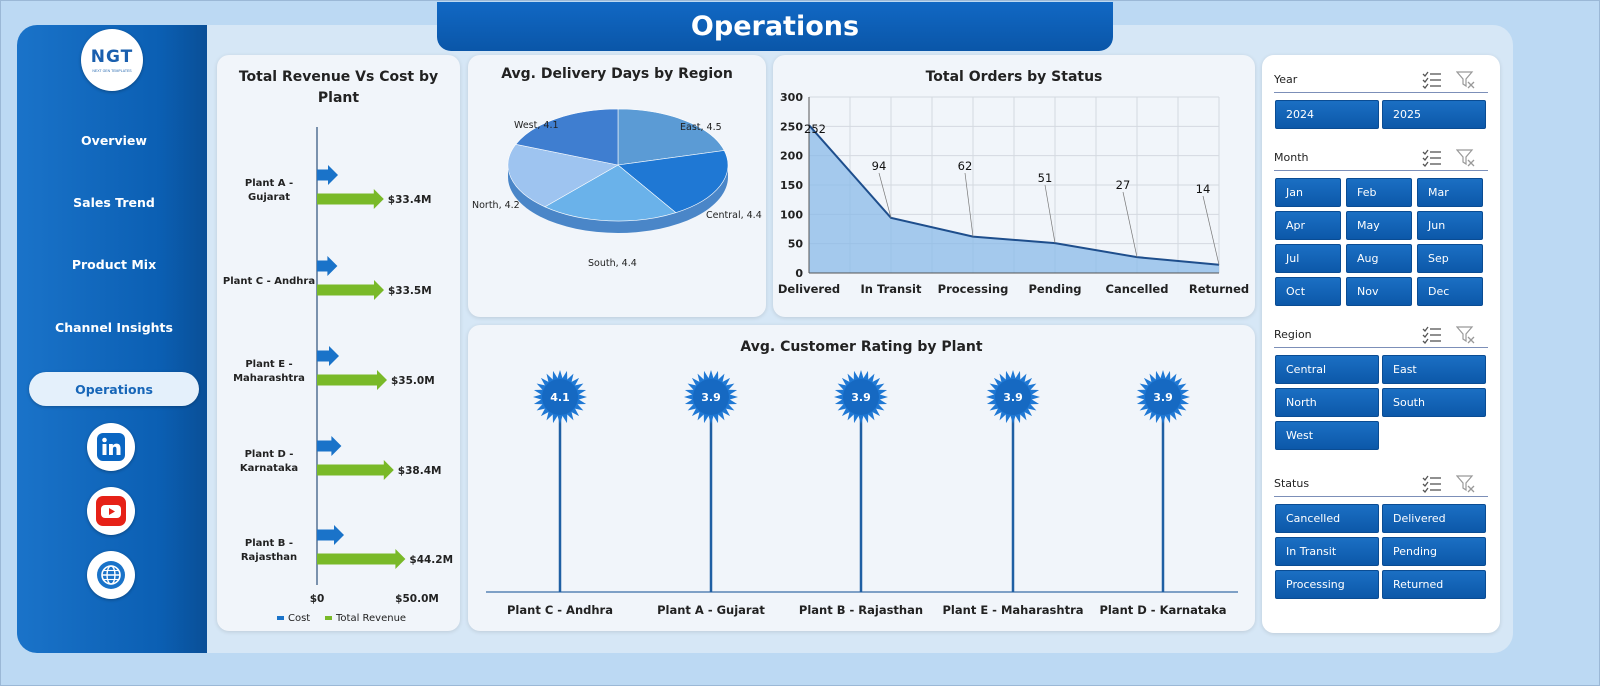 The height and width of the screenshot is (686, 1600). Describe the element at coordinates (1050, 214) in the screenshot. I see `leader-pending` at that location.